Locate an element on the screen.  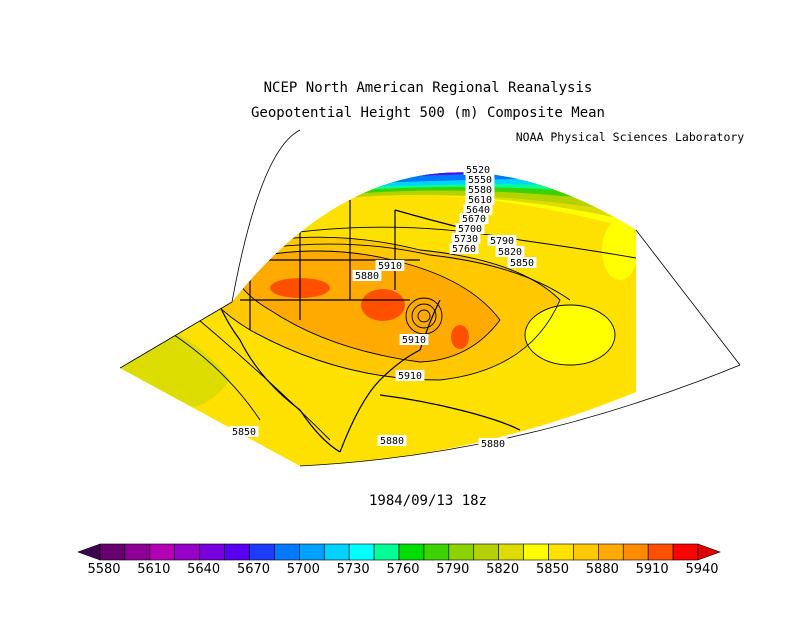
svg-text: 5820 is located at coordinates (510, 252).